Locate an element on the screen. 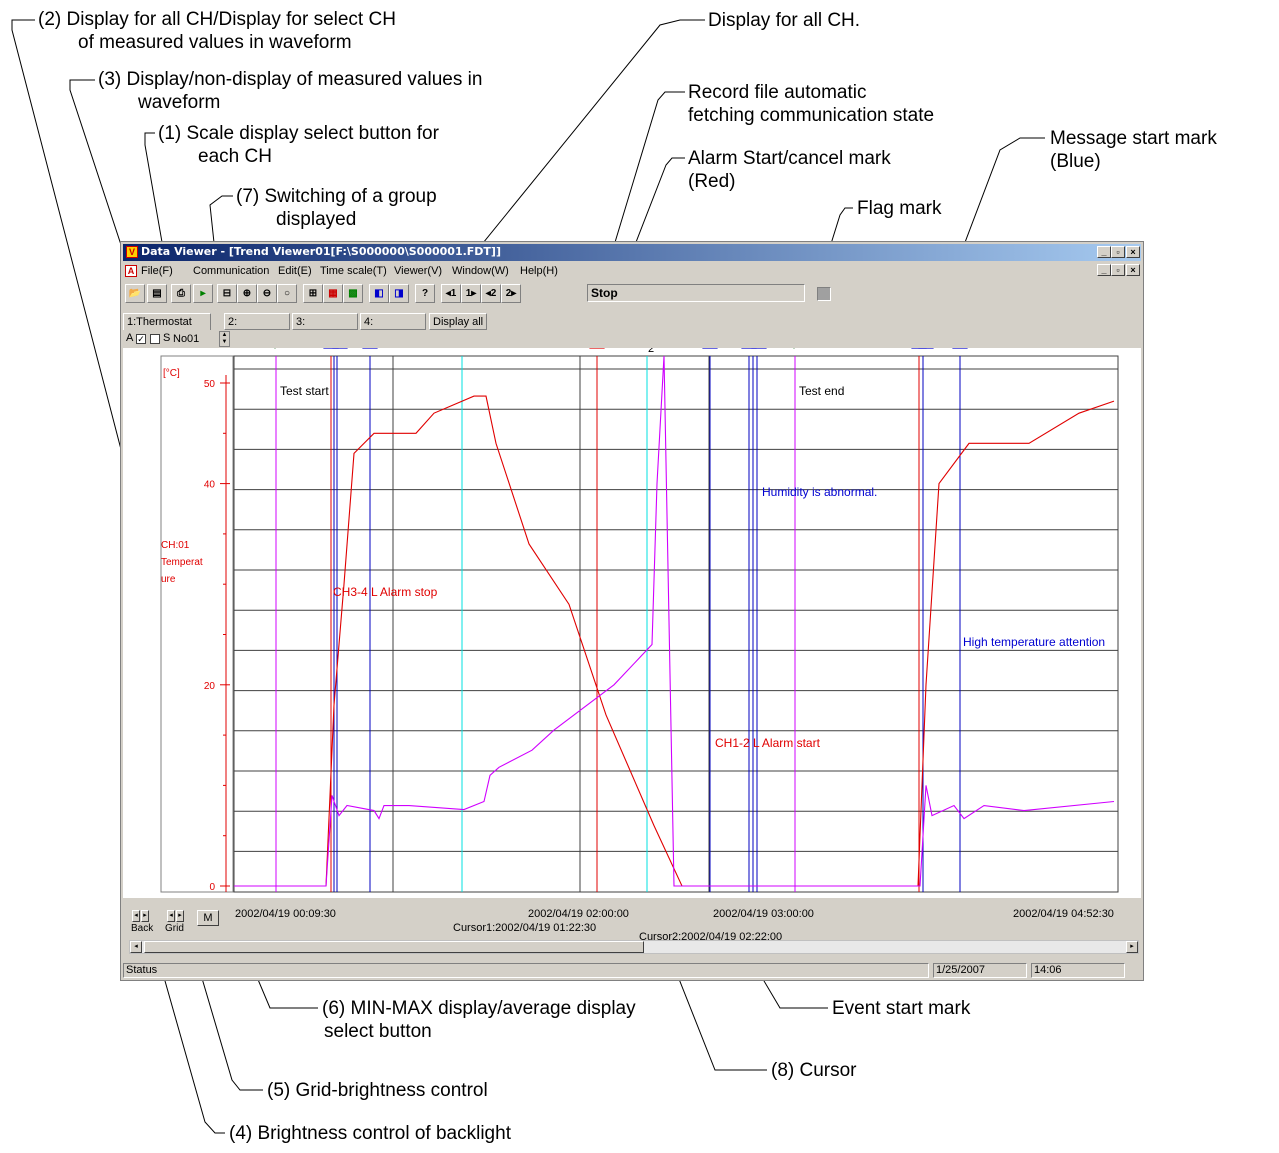 This screenshot has width=1279, height=1153. ch-select-spinner: ▲ ▼ is located at coordinates (224, 339).